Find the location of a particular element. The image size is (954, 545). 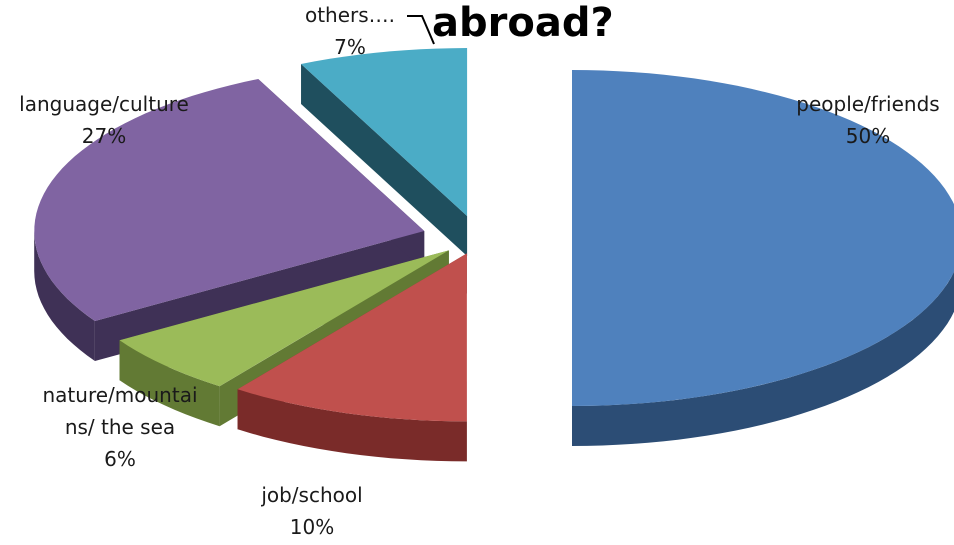

chart-title: abroad? is located at coordinates (523, 23).